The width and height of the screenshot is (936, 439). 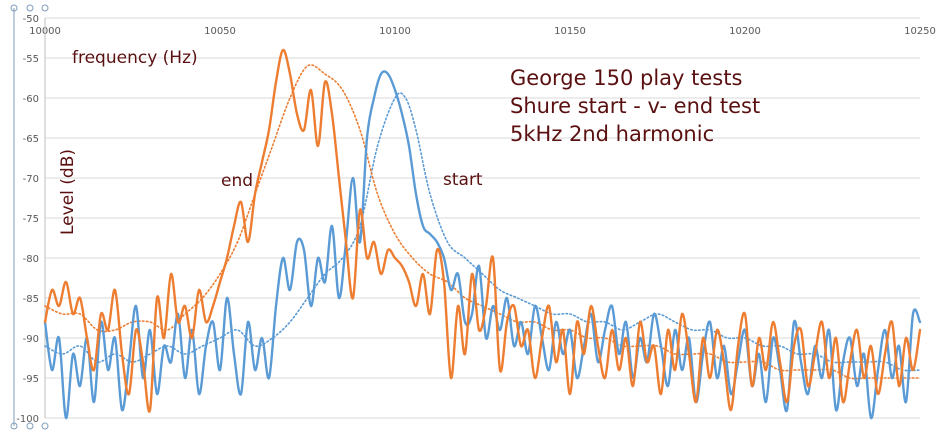 I want to click on y-tick-label: -85, so click(x=31, y=299).